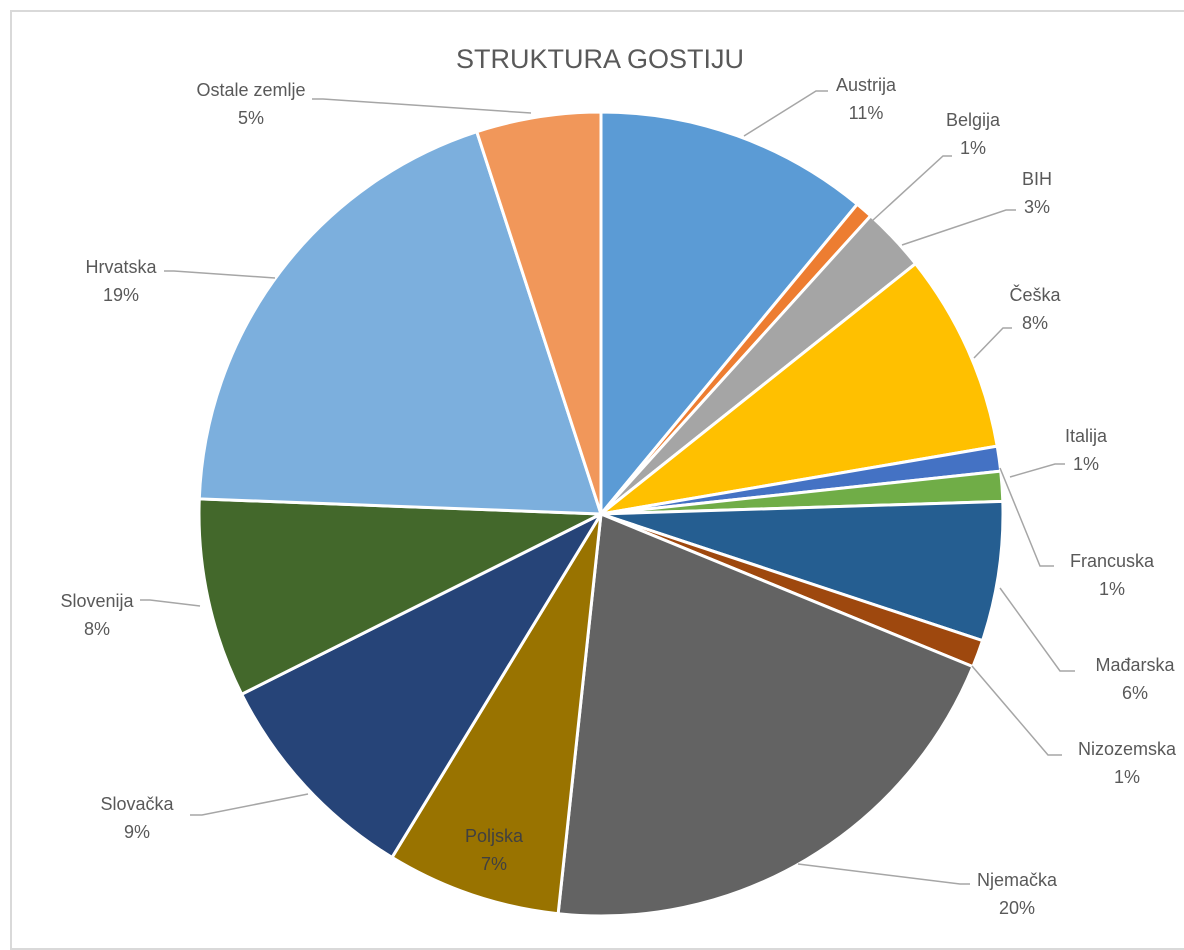 This screenshot has width=1184, height=950. What do you see at coordinates (97, 601) in the screenshot?
I see `slice-name-label: Slovenija` at bounding box center [97, 601].